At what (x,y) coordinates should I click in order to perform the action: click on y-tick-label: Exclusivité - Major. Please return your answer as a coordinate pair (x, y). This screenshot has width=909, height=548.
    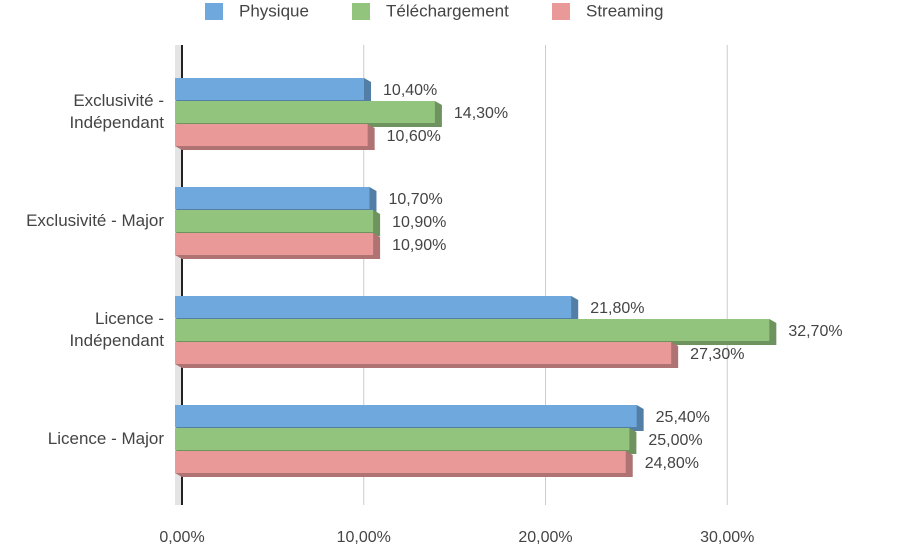
    Looking at the image, I should click on (95, 220).